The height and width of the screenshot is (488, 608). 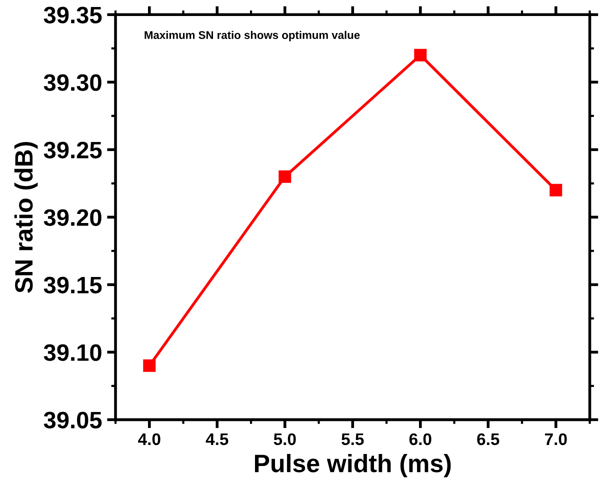 I want to click on x-tick-label: 4.5, so click(x=217, y=439).